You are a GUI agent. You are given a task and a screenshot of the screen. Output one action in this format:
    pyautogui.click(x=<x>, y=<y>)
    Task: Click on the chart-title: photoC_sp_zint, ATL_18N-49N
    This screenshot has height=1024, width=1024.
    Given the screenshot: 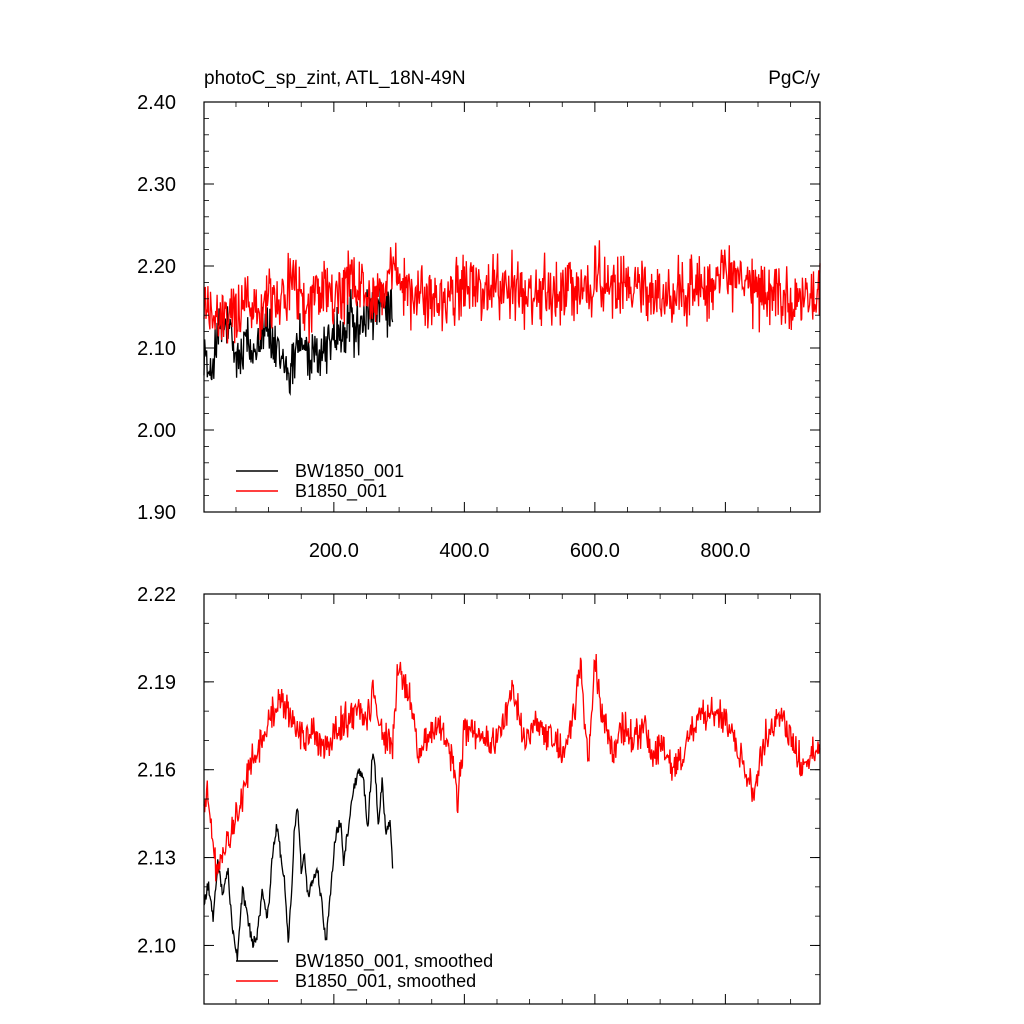 What is the action you would take?
    pyautogui.click(x=335, y=78)
    